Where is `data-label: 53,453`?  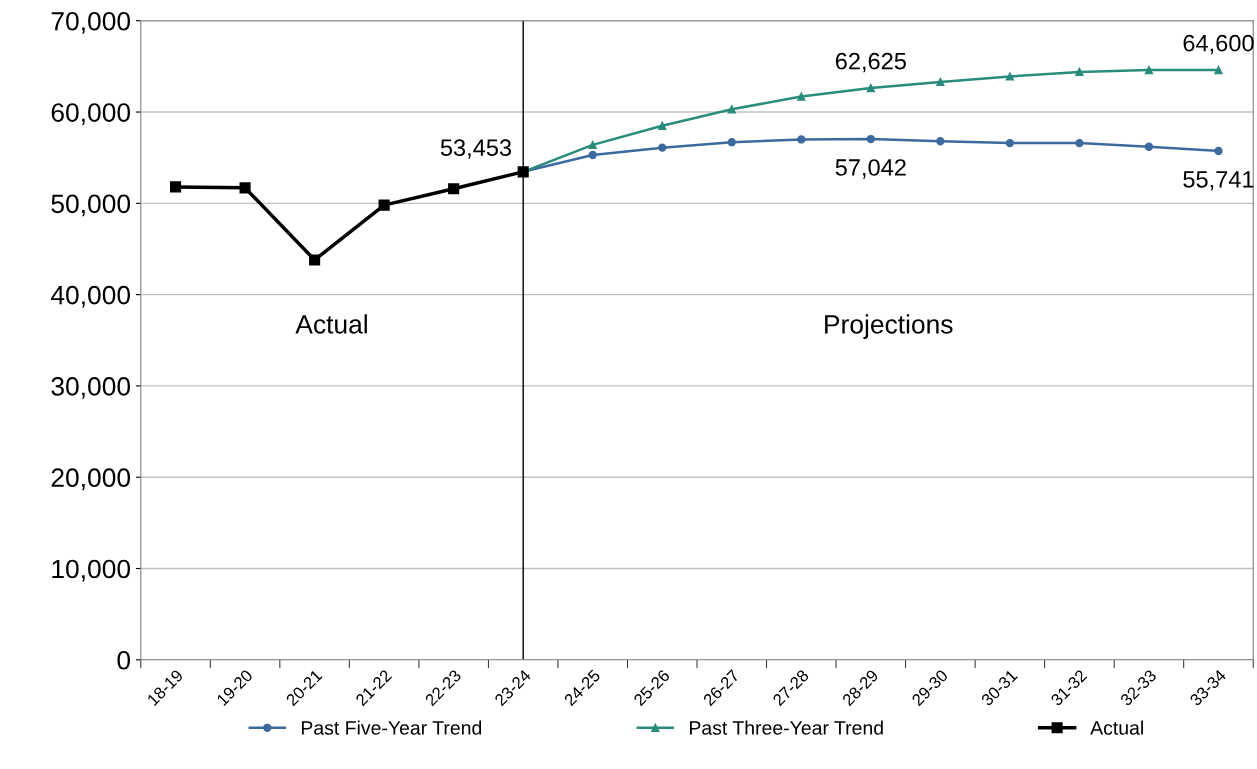
data-label: 53,453 is located at coordinates (476, 149).